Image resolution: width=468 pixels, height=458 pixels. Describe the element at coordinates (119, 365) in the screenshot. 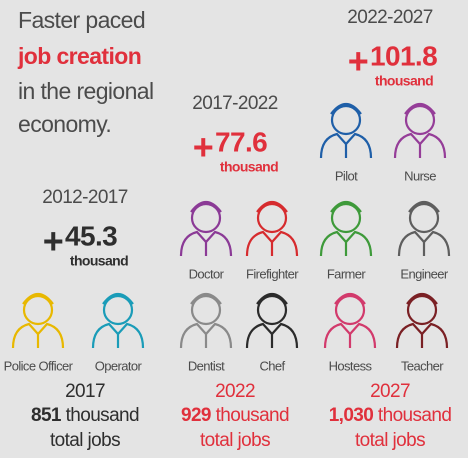

I see `job-label: Operator` at that location.